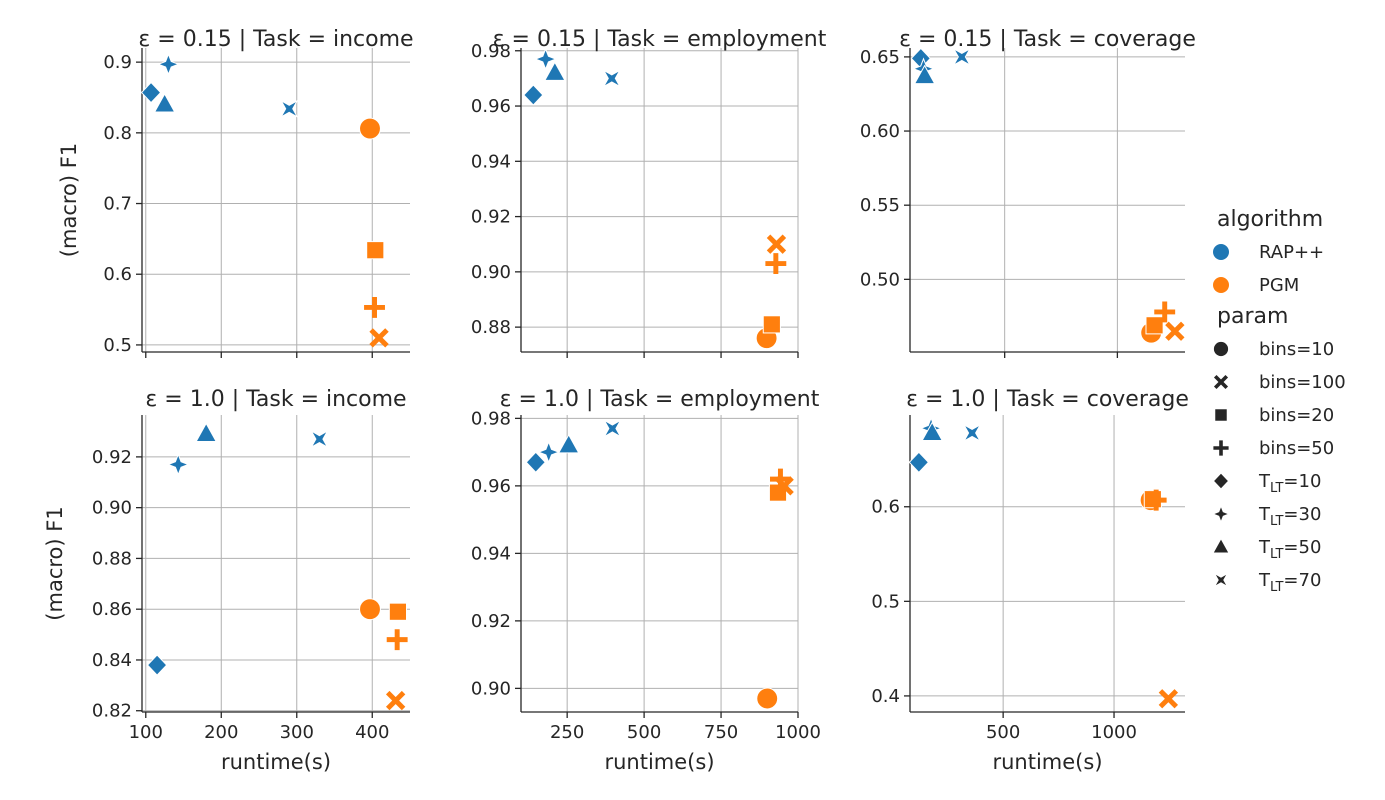 This screenshot has width=1385, height=800. What do you see at coordinates (275, 39) in the screenshot?
I see `panel-title: ε = 0.15 | Task = income` at bounding box center [275, 39].